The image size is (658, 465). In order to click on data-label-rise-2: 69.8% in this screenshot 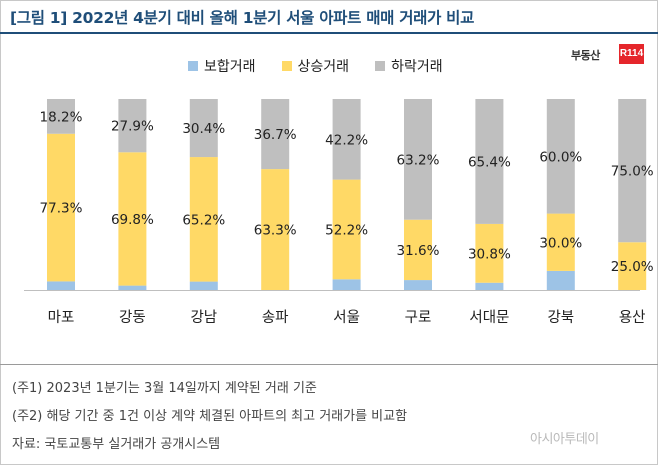, I will do `click(132, 220)`.